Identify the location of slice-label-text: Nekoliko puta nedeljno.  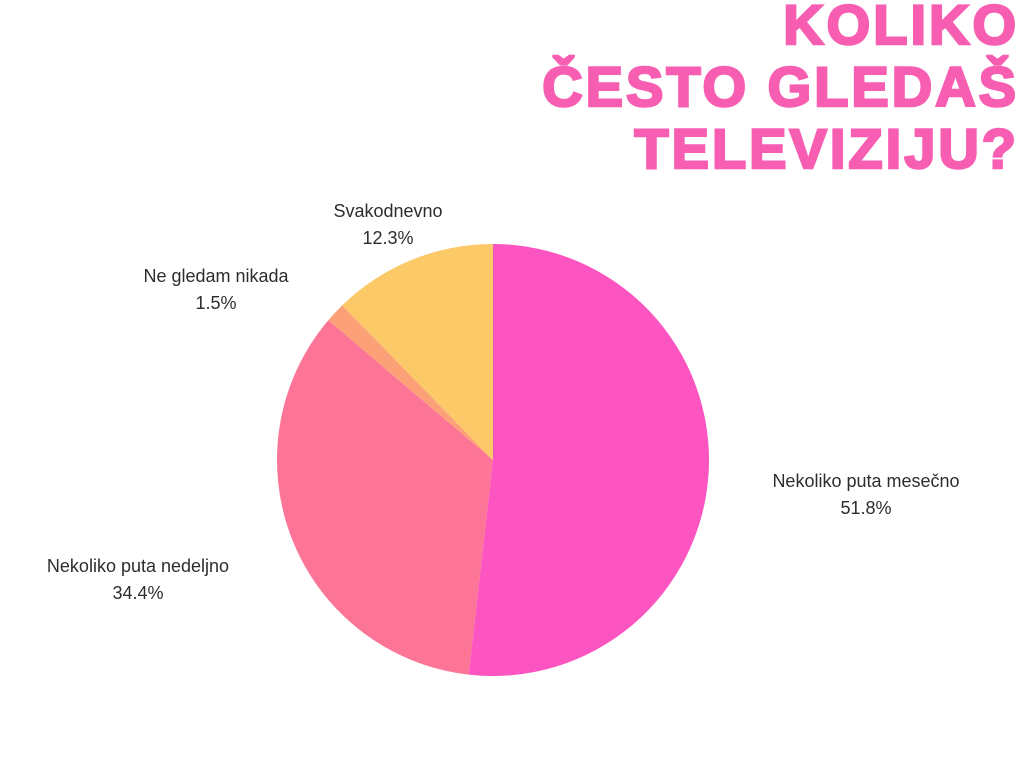
(138, 566).